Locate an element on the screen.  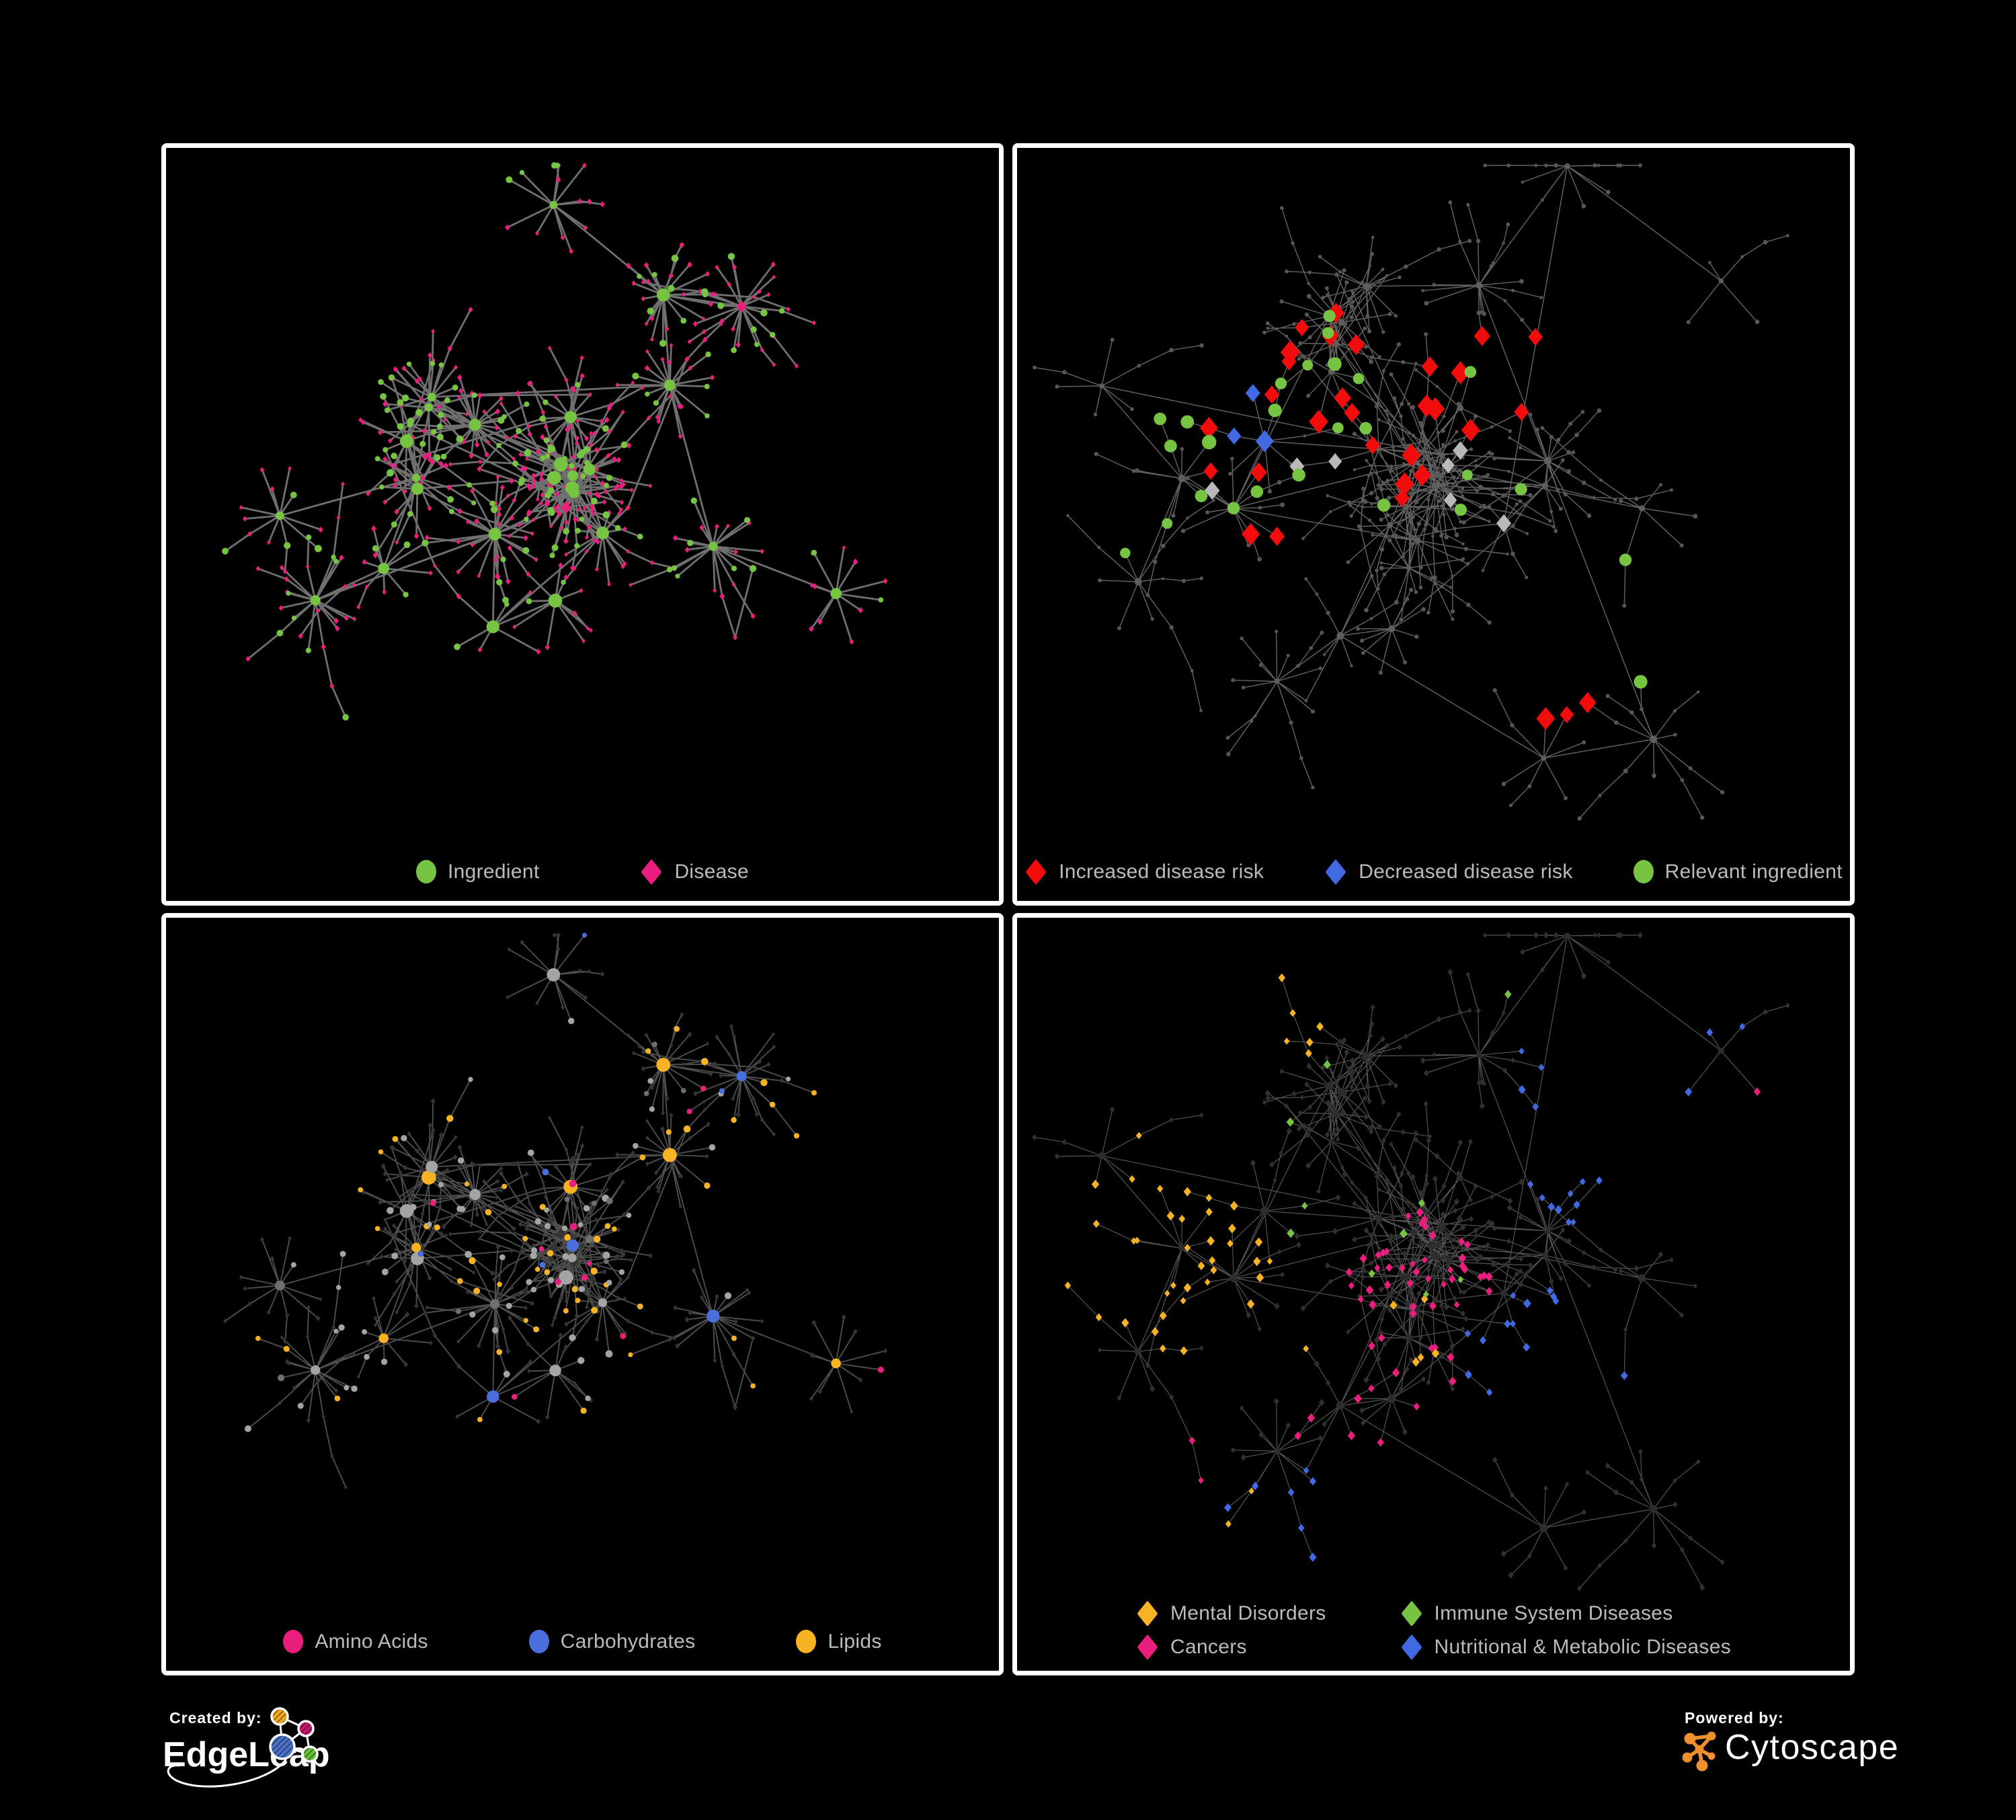
legend-nutrient-classes: Amino Acids Carbohydrates Lipids is located at coordinates (582, 1641).